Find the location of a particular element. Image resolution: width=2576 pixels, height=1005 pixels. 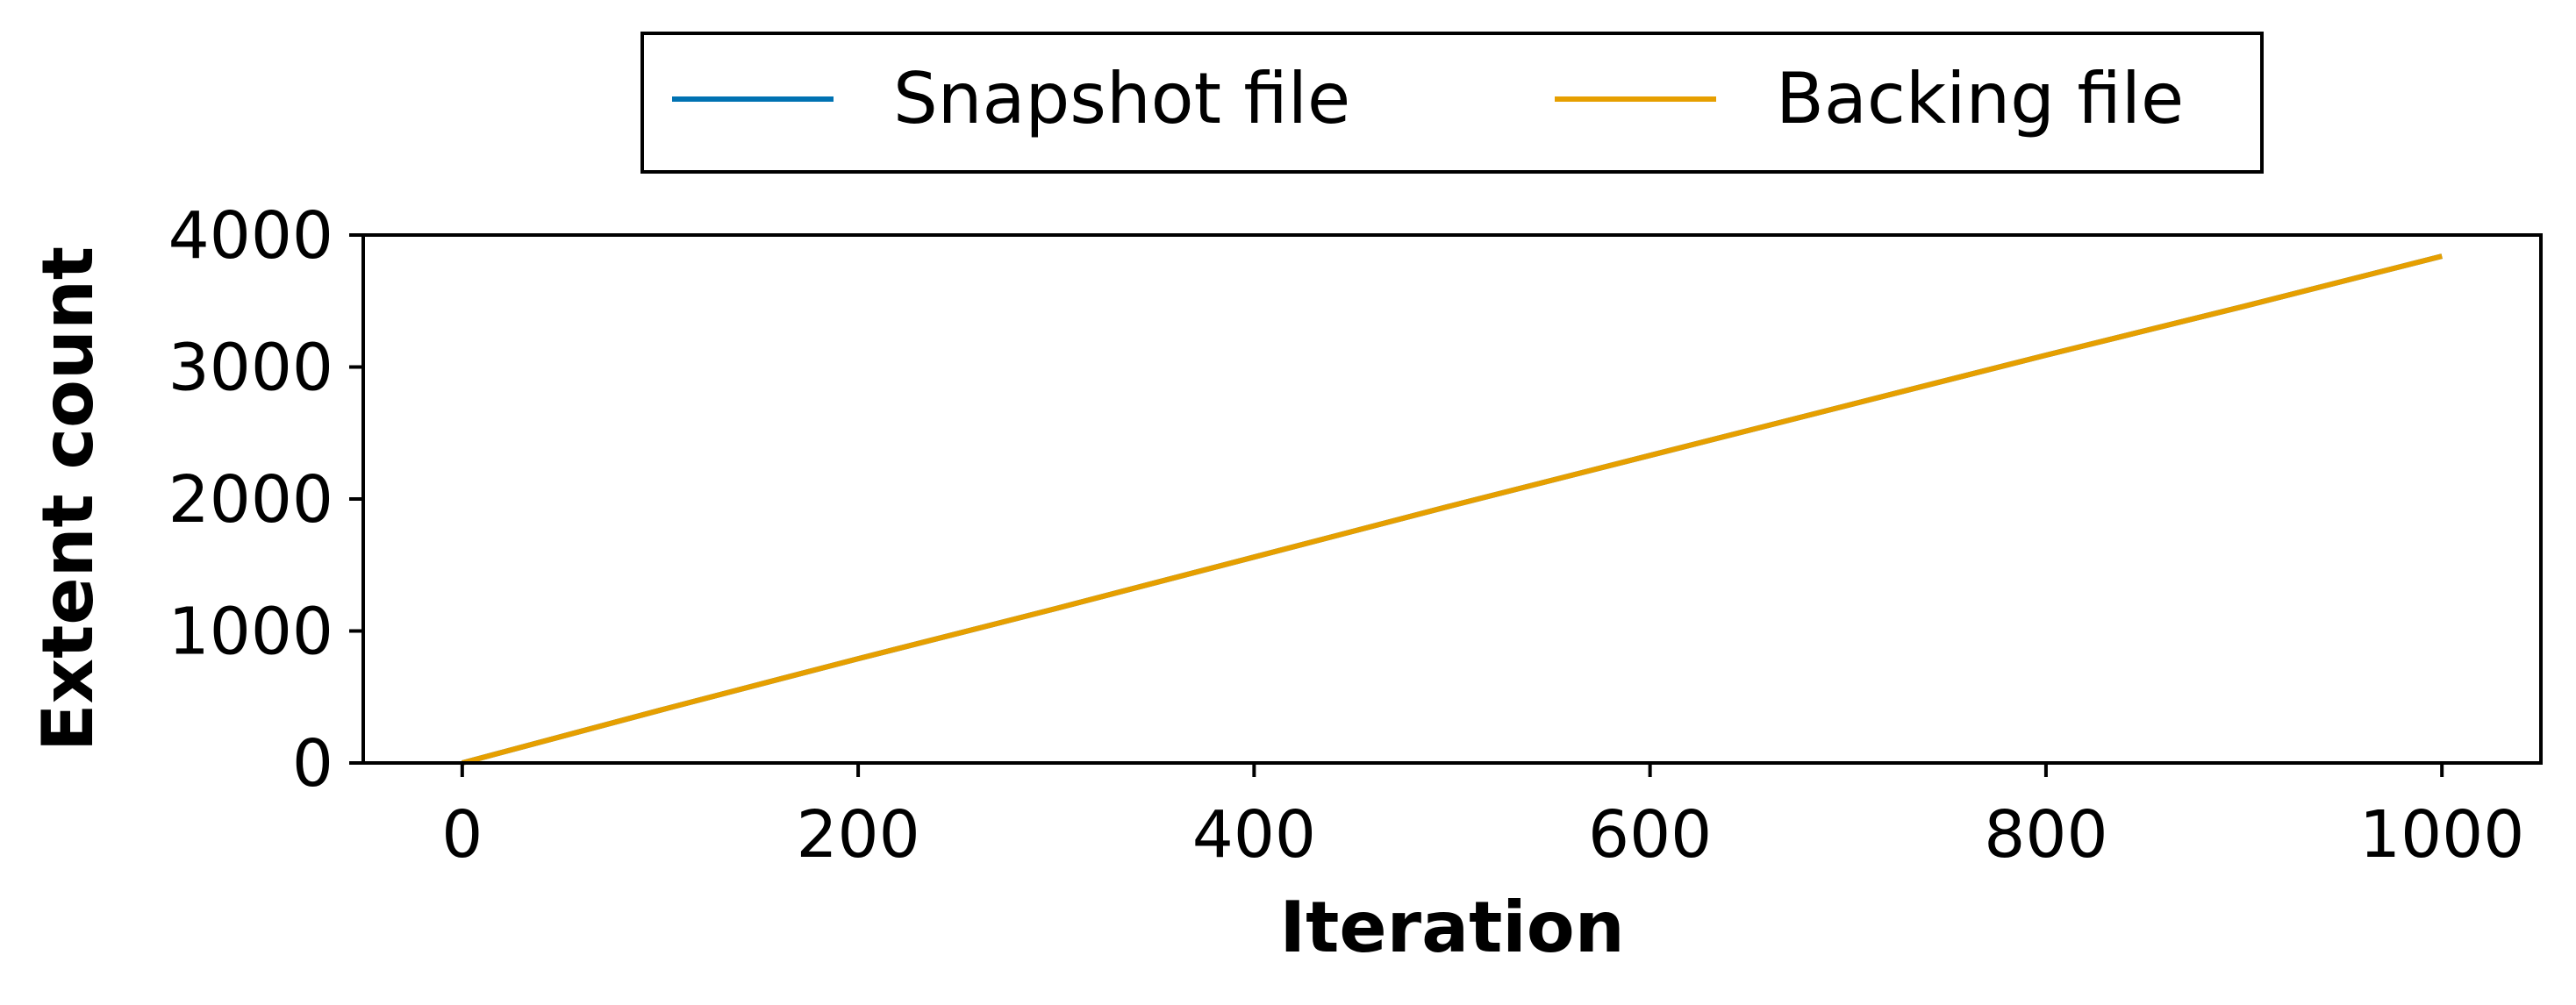

x-tick-label: 600 is located at coordinates (1650, 835).